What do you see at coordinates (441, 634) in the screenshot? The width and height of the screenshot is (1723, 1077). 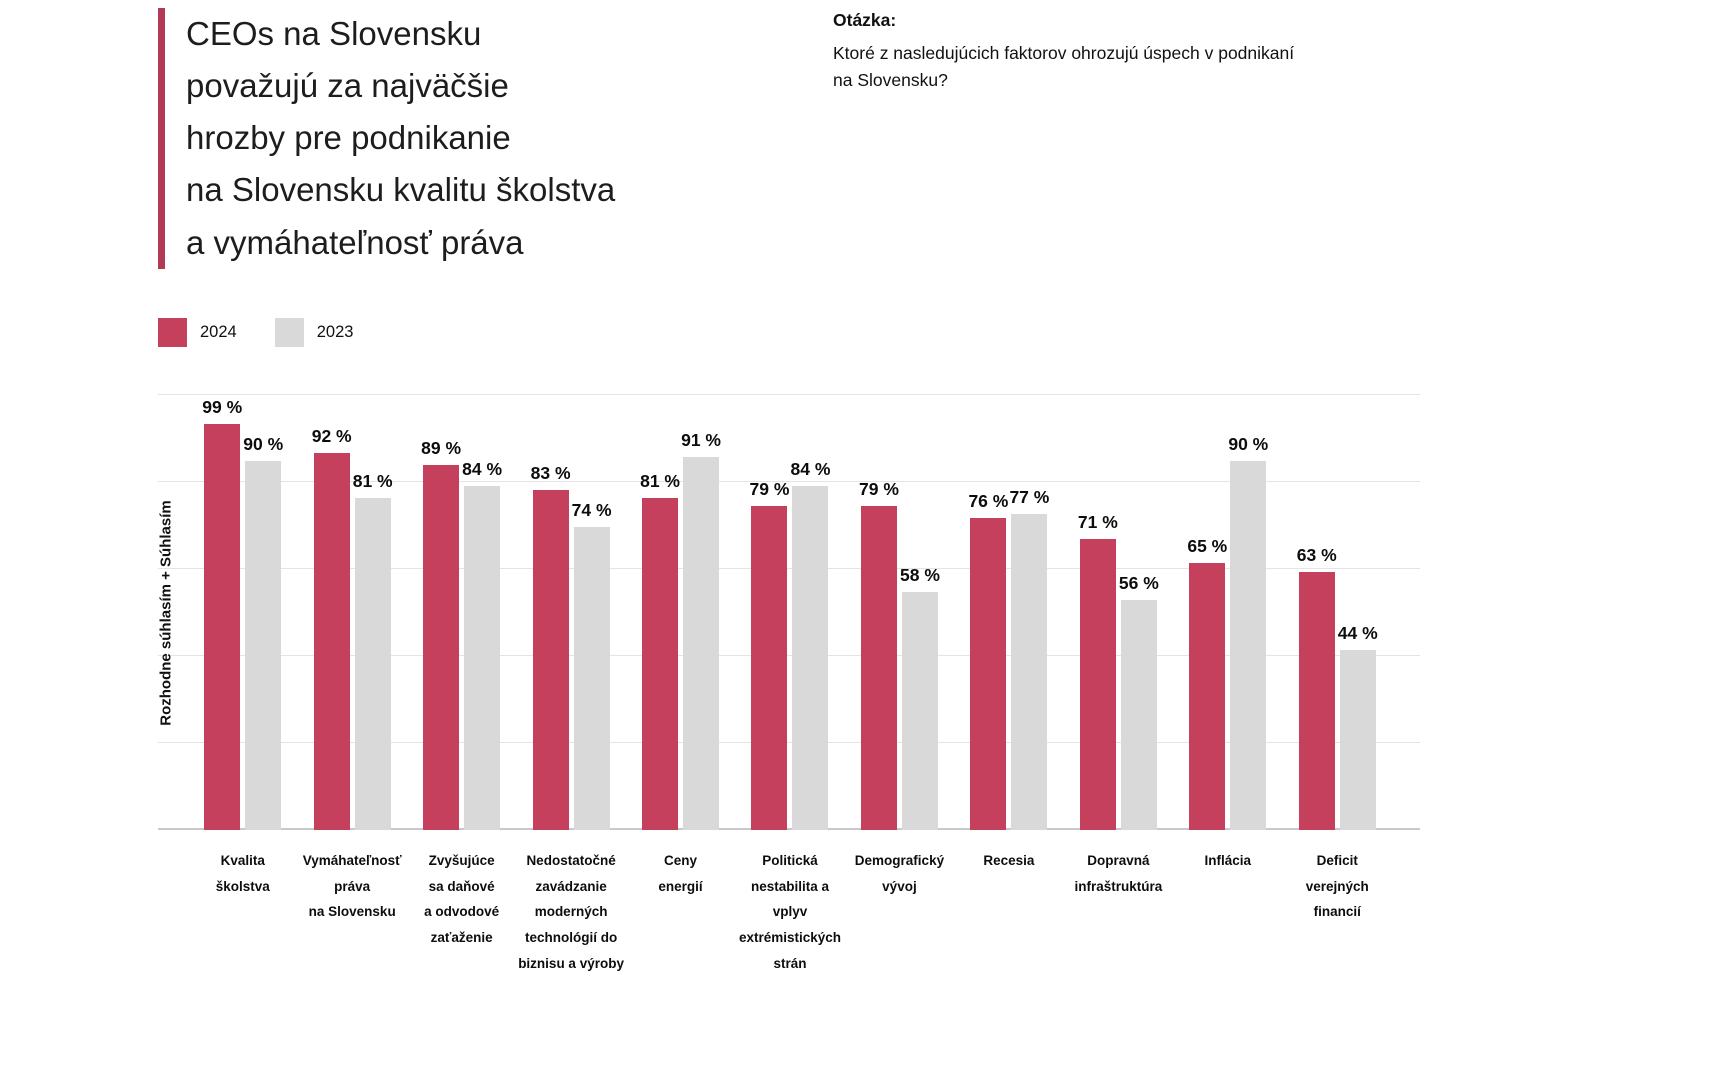 I see `bar-2024: 89 %` at bounding box center [441, 634].